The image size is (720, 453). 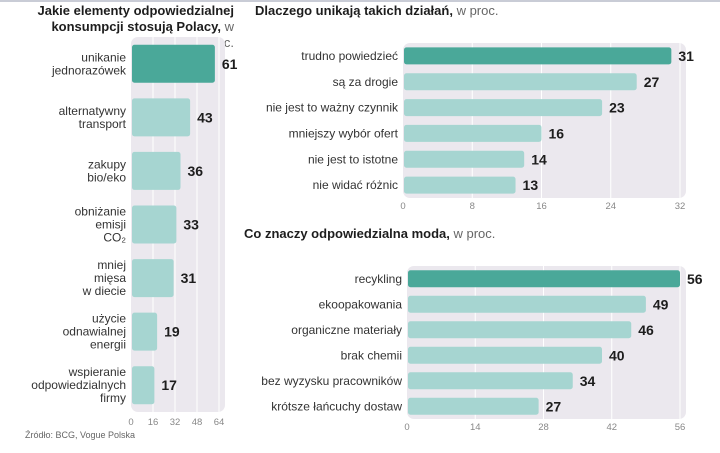 I want to click on bottom-right-plot-panel, so click(x=546, y=342).